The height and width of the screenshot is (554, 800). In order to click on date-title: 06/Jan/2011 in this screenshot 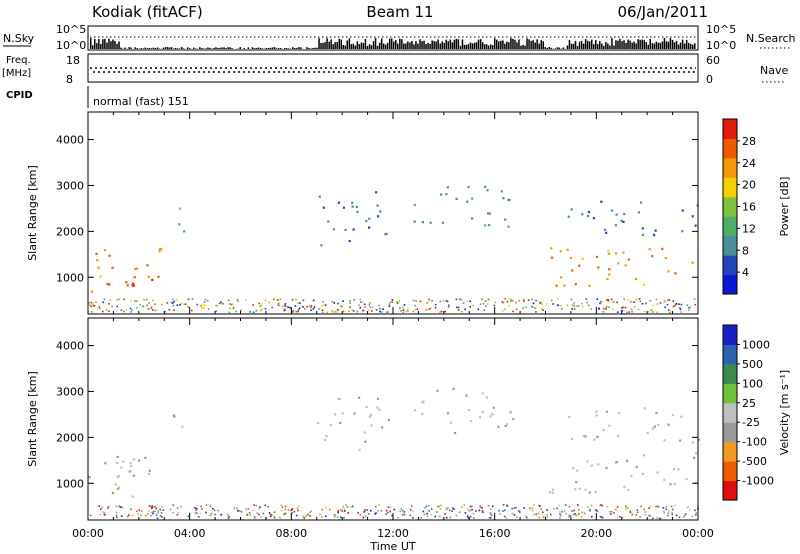, I will do `click(663, 12)`.